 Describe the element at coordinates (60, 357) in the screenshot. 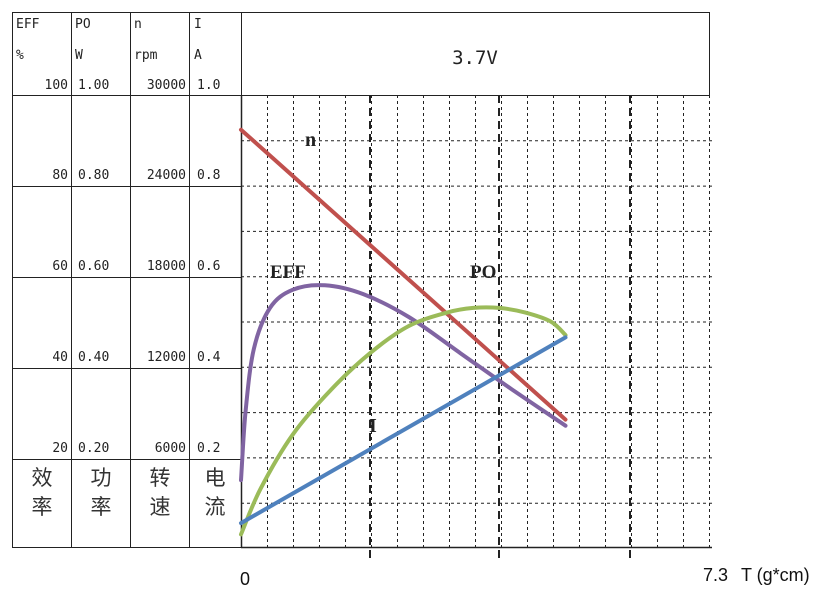

I see `axis-tick-label: 40` at that location.